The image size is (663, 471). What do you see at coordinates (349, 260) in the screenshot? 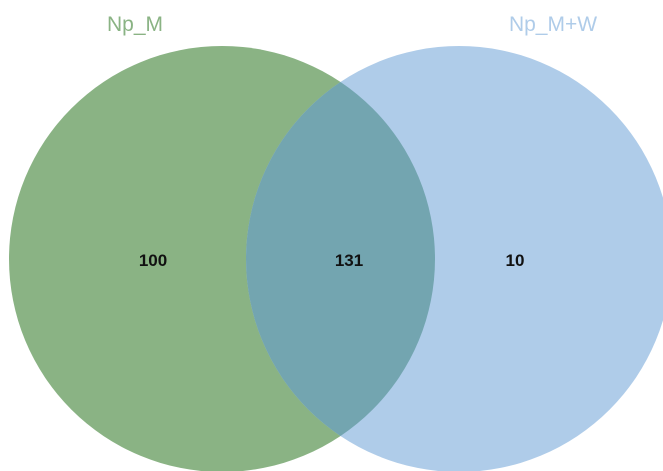
I see `count-intersection: 131` at bounding box center [349, 260].